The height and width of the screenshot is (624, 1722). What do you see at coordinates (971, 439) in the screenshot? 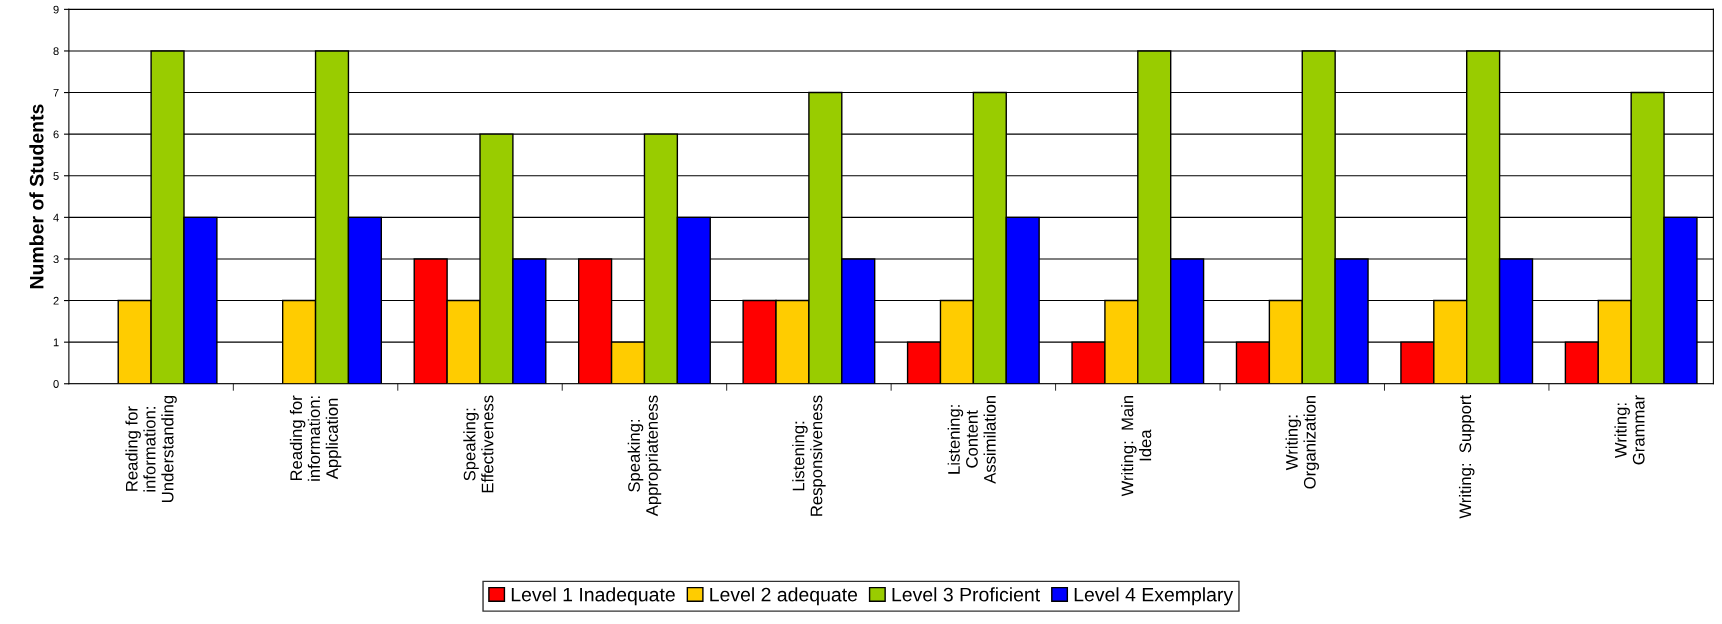
I see `x-tick-label: Listening: Content Assimilation` at bounding box center [971, 439].